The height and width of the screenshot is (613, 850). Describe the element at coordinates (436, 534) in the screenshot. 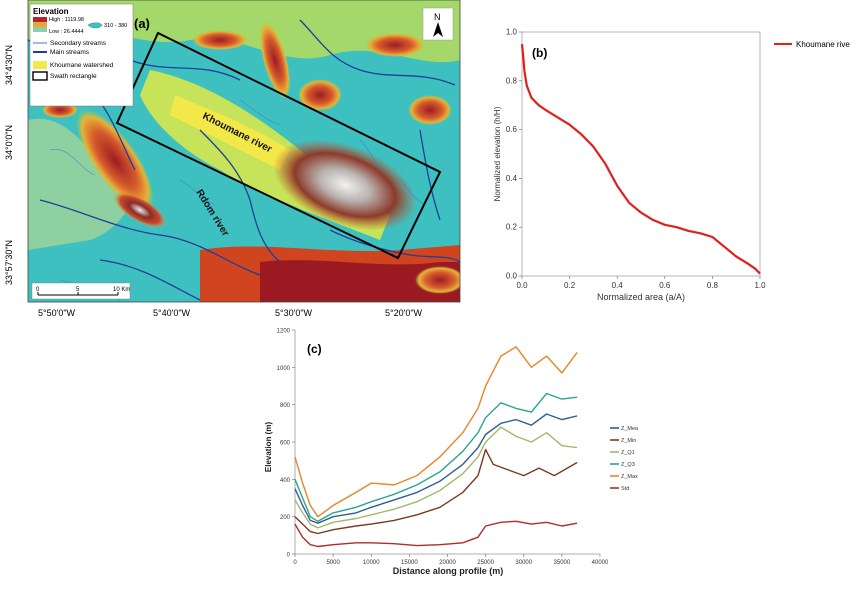

I see `series-line-std` at that location.